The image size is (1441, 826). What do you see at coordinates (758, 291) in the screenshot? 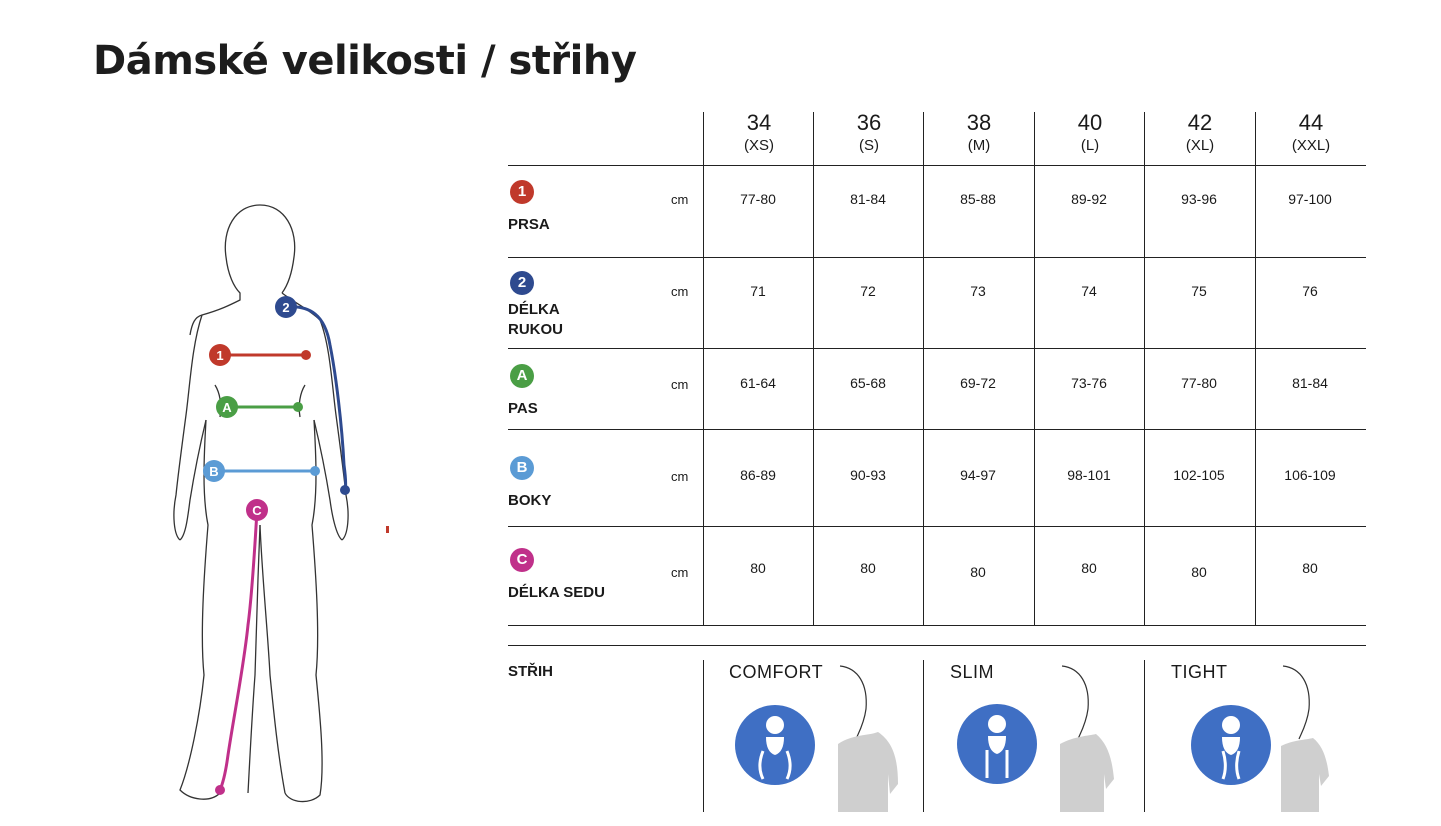
I see `table-cell: 71` at bounding box center [758, 291].